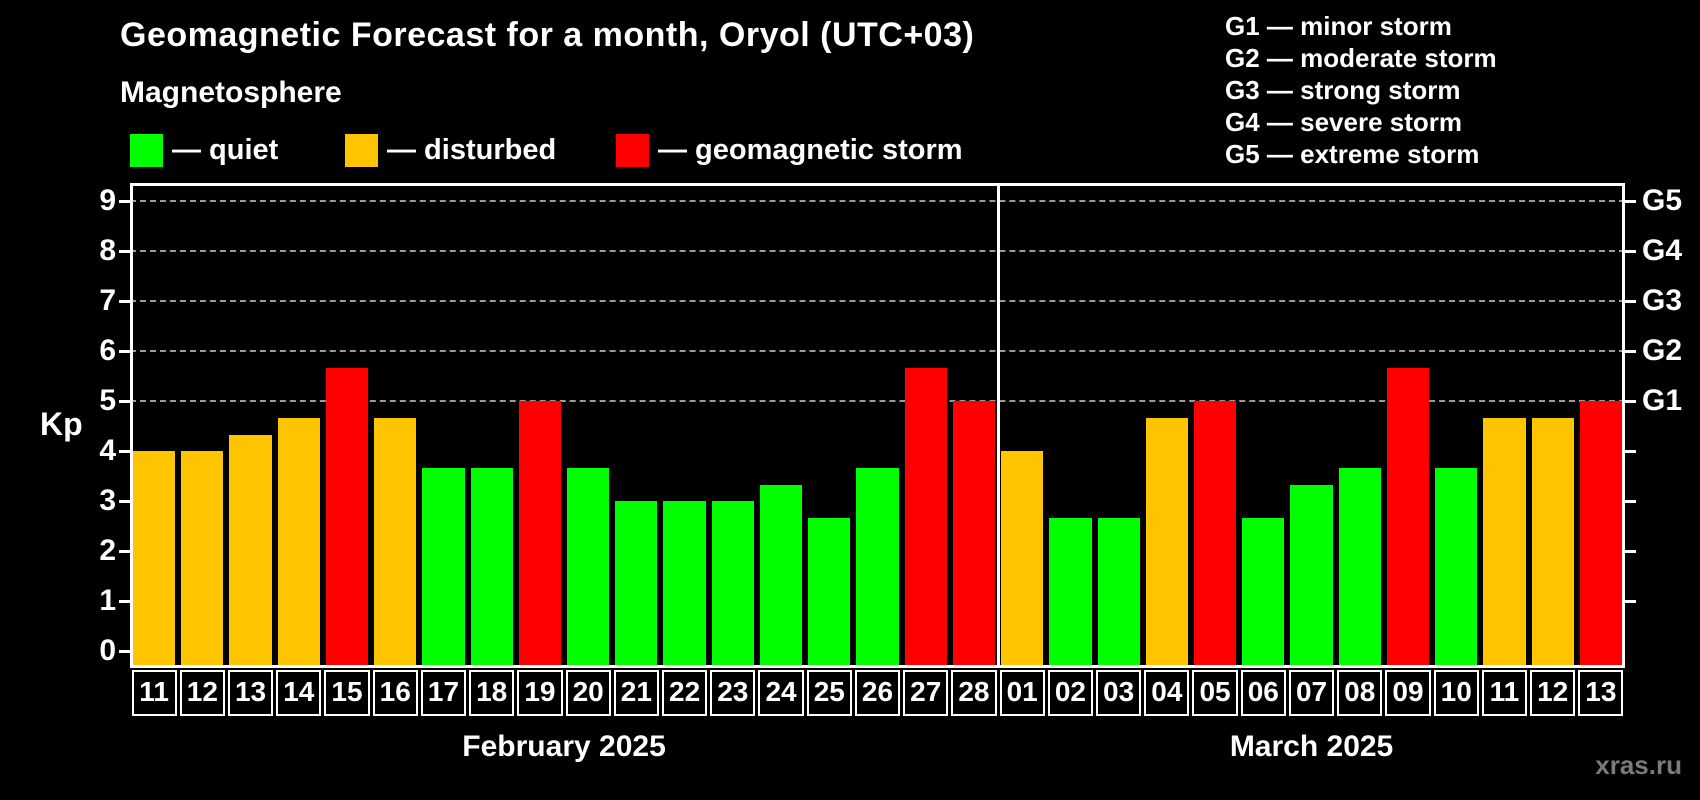 This screenshot has height=800, width=1700. I want to click on y-tick-label: 7, so click(107, 300).